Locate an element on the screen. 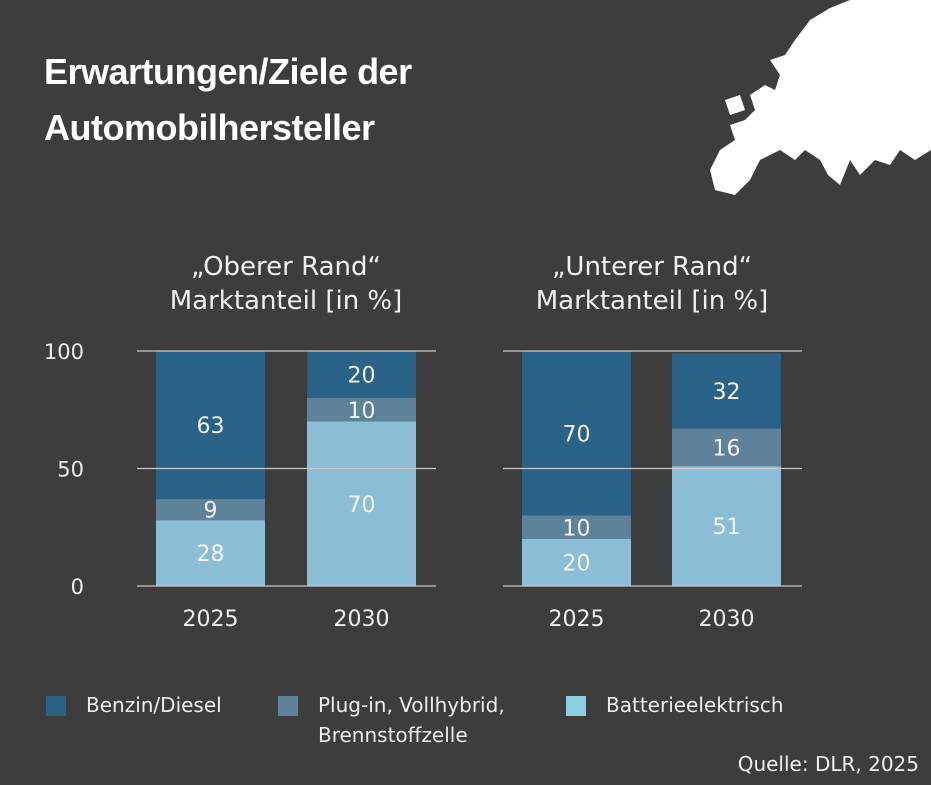 Image resolution: width=931 pixels, height=785 pixels. data-label: 63 is located at coordinates (211, 426).